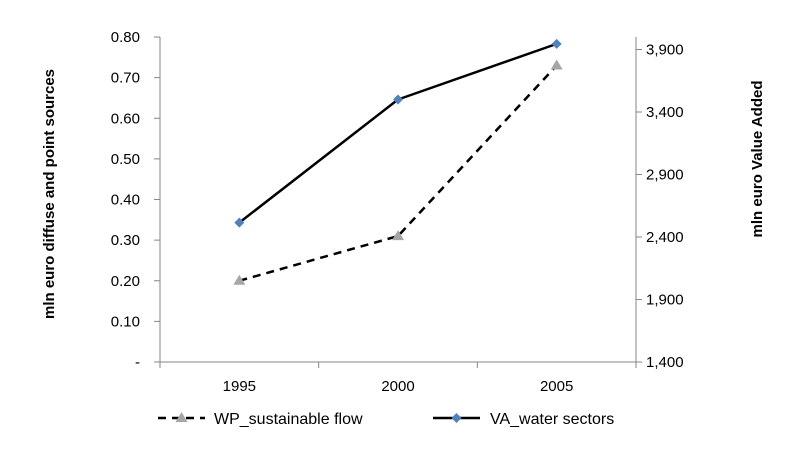 Image resolution: width=791 pixels, height=450 pixels. Describe the element at coordinates (181, 417) in the screenshot. I see `legend-swatch-wp-marker` at that location.